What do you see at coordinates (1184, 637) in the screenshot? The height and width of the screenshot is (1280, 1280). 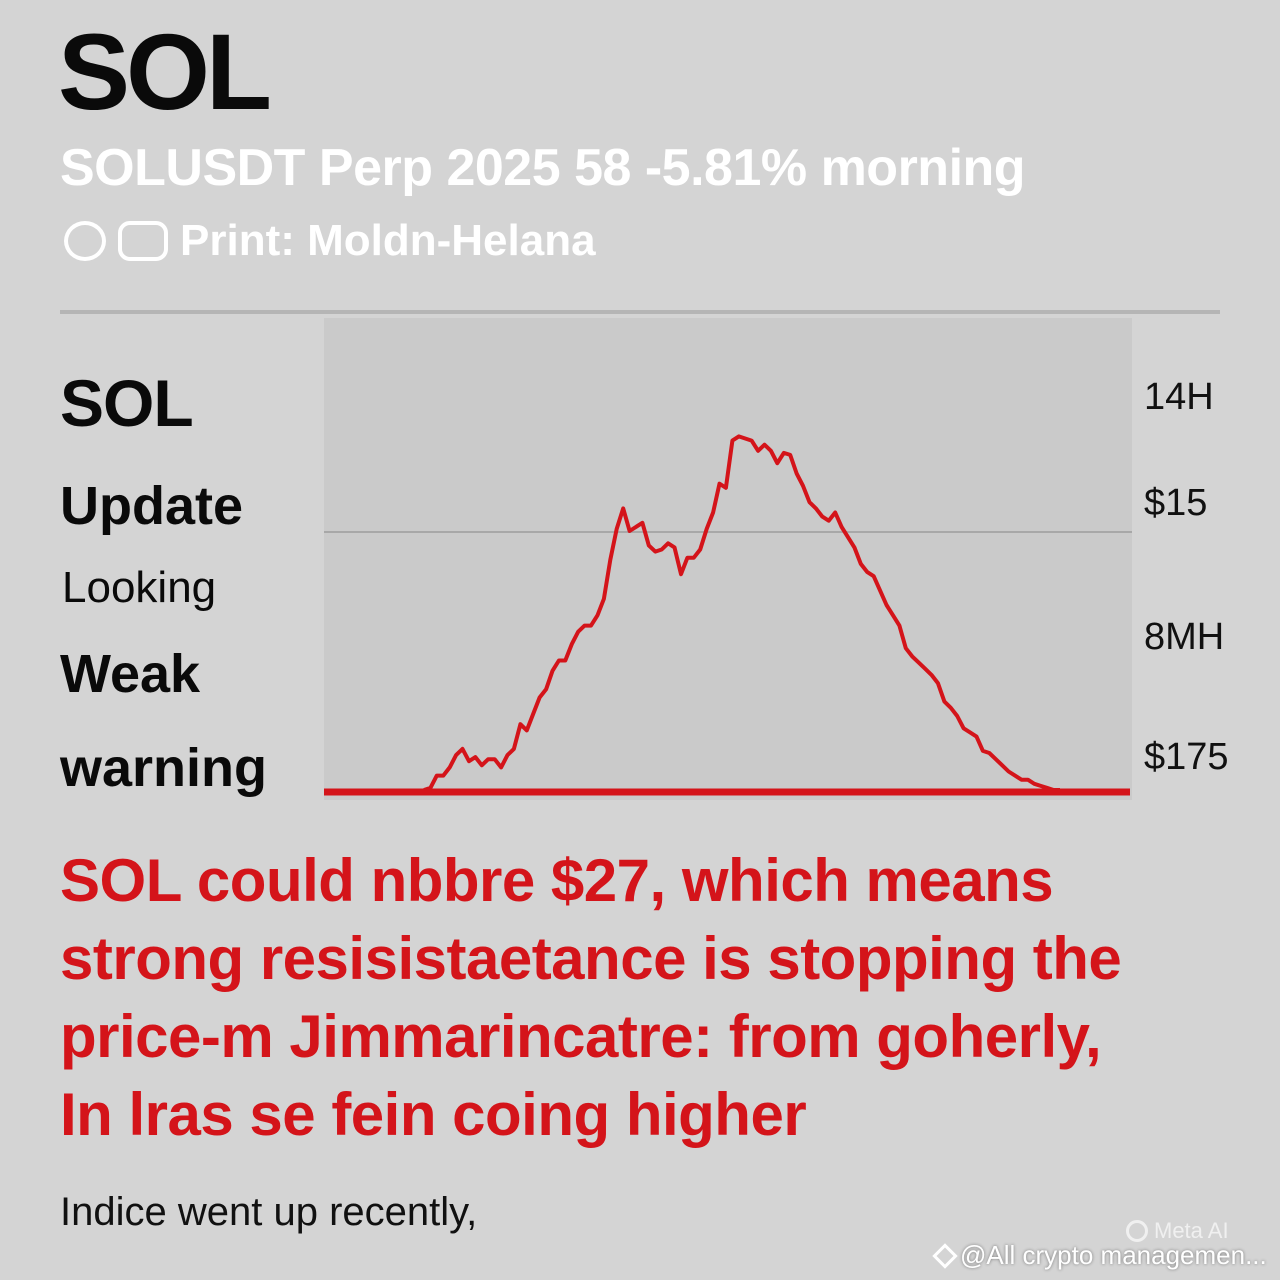 I see `right-label-8mh: 8MH` at bounding box center [1184, 637].